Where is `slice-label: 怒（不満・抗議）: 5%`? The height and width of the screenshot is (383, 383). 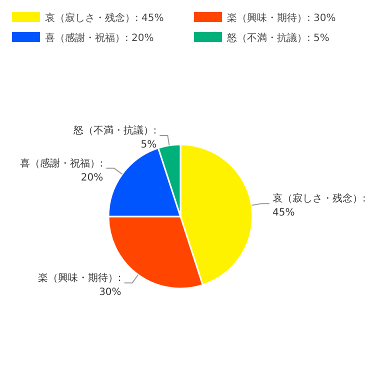
slice-label: 怒（不満・抗議）: 5% is located at coordinates (114, 137).